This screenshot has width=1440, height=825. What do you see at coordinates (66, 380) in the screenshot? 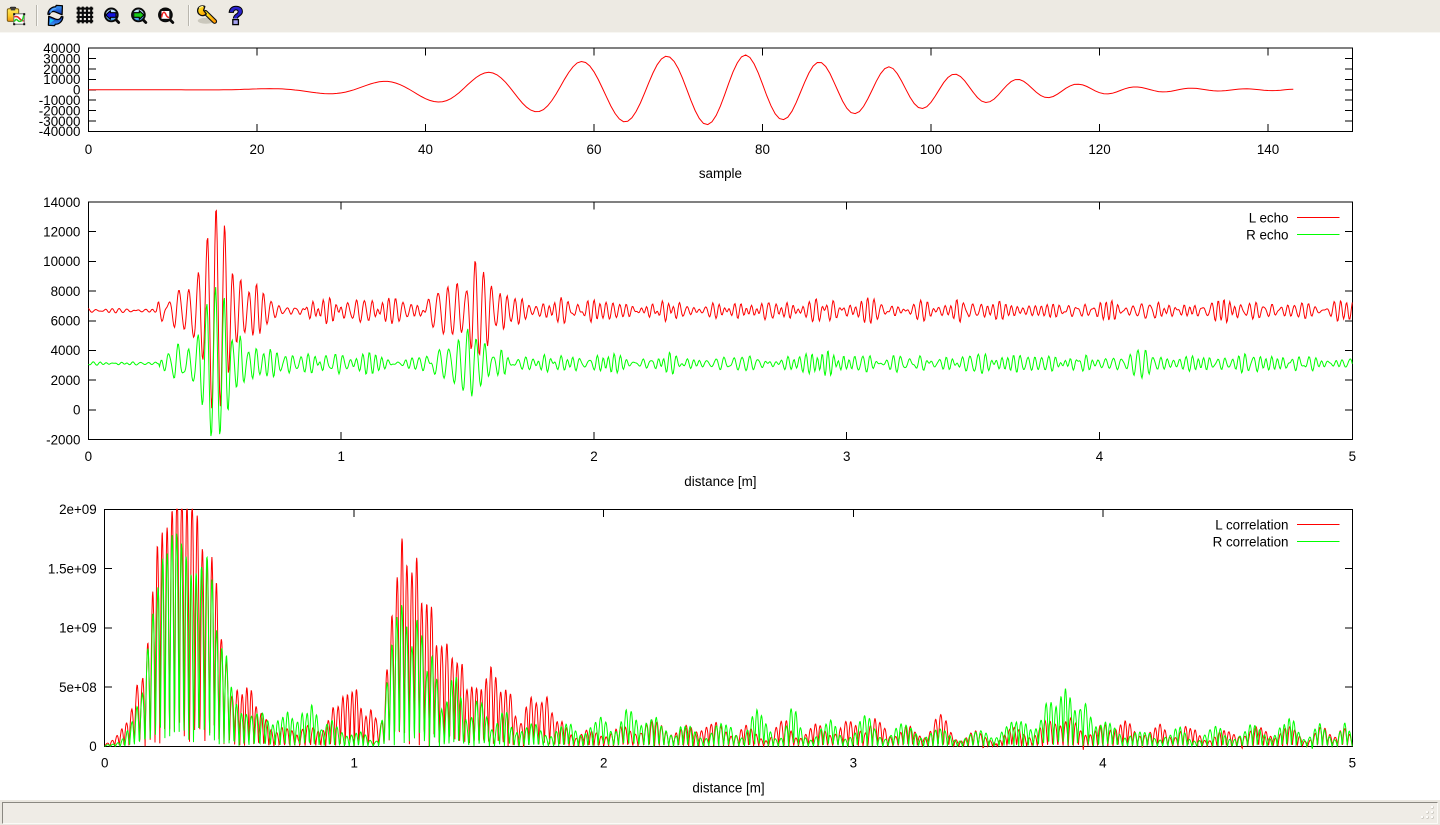
I see `svg-text: 2000` at bounding box center [66, 380].